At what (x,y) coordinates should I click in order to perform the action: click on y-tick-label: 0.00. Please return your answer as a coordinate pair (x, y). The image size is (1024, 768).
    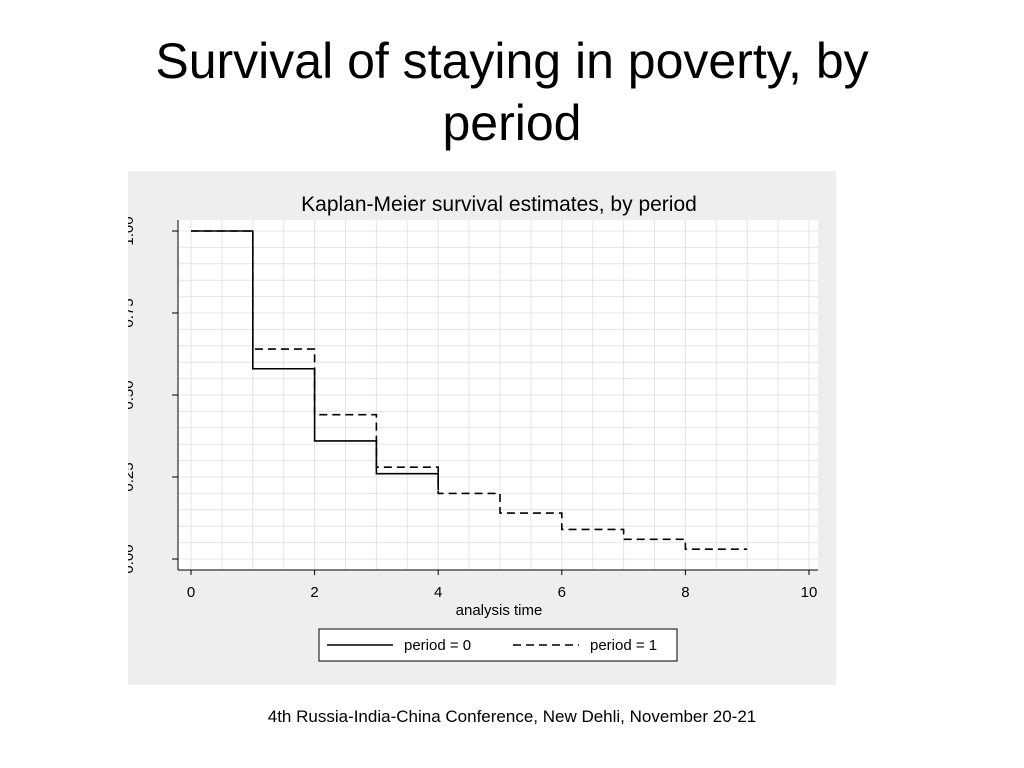
    Looking at the image, I should click on (132, 558).